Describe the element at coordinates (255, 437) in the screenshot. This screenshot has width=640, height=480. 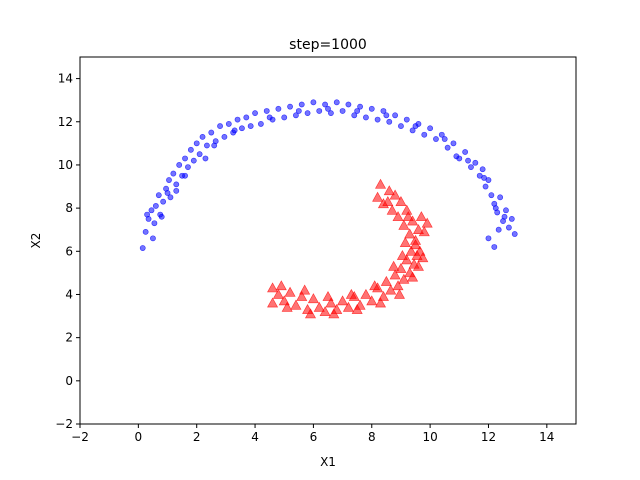
I see `x-tick-label: 4` at that location.